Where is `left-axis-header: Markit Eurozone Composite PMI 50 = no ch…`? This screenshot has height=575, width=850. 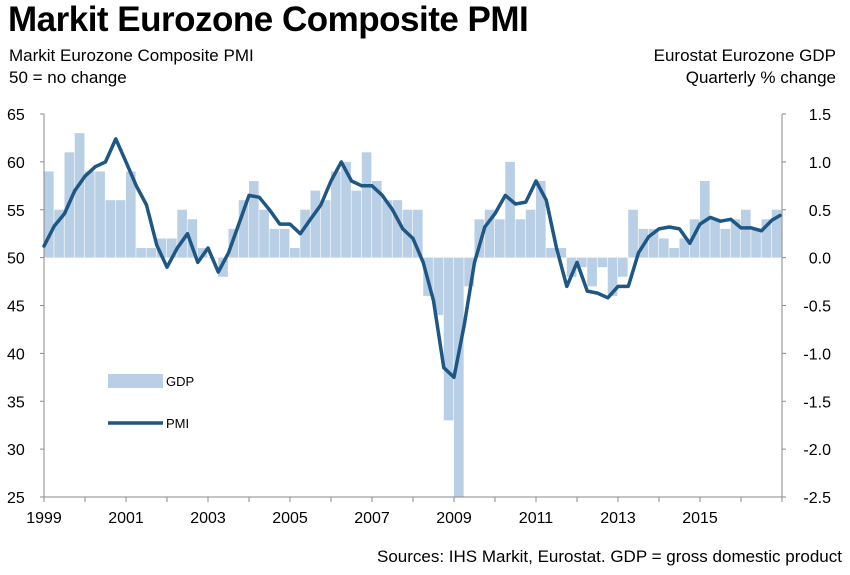 left-axis-header: Markit Eurozone Composite PMI 50 = no ch… is located at coordinates (131, 67).